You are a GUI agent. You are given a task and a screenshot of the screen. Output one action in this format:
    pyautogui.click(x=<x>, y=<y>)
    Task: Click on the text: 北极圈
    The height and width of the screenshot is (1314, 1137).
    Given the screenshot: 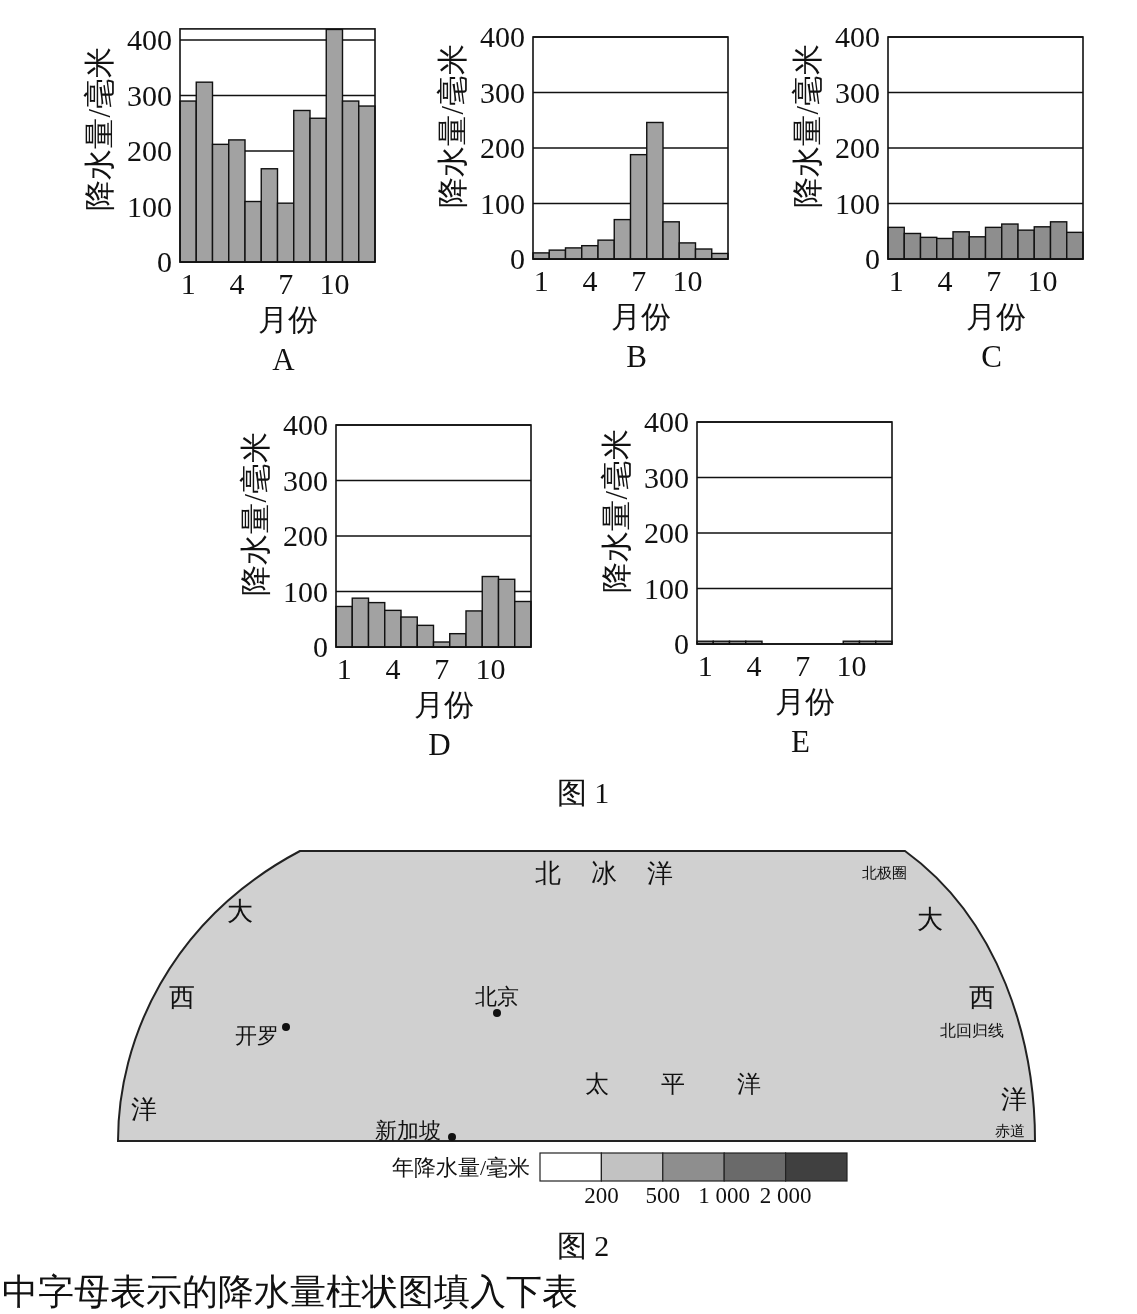 What is the action you would take?
    pyautogui.click(x=884, y=873)
    